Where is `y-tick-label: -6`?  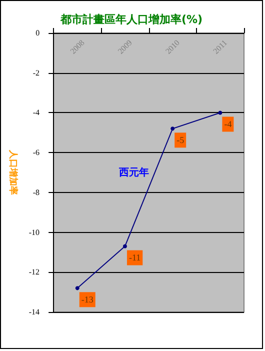
y-tick-label: -6 is located at coordinates (36, 153).